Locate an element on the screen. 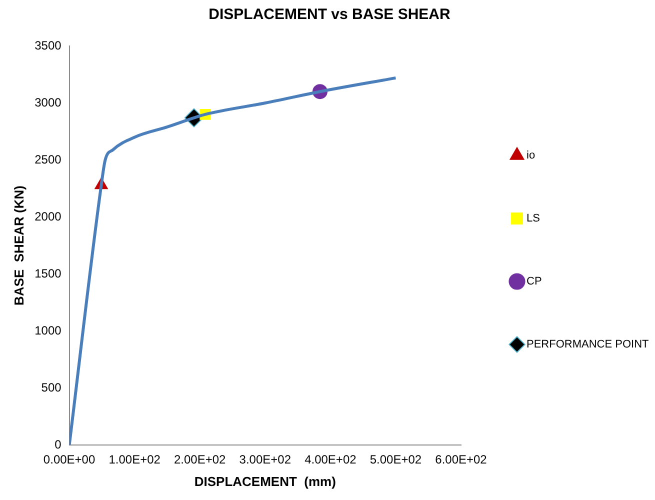 This screenshot has width=655, height=500. y-tick-label: 2500 is located at coordinates (48, 159).